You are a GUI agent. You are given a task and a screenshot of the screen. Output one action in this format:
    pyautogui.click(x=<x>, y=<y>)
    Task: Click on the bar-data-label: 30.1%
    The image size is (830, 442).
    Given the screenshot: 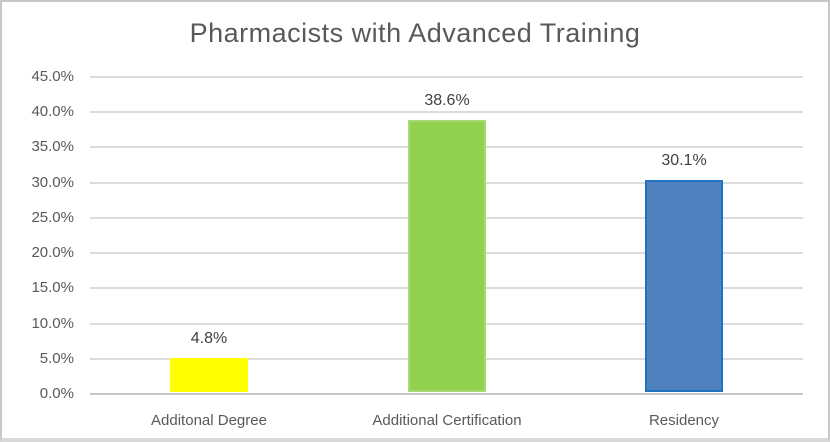 What is the action you would take?
    pyautogui.click(x=684, y=160)
    